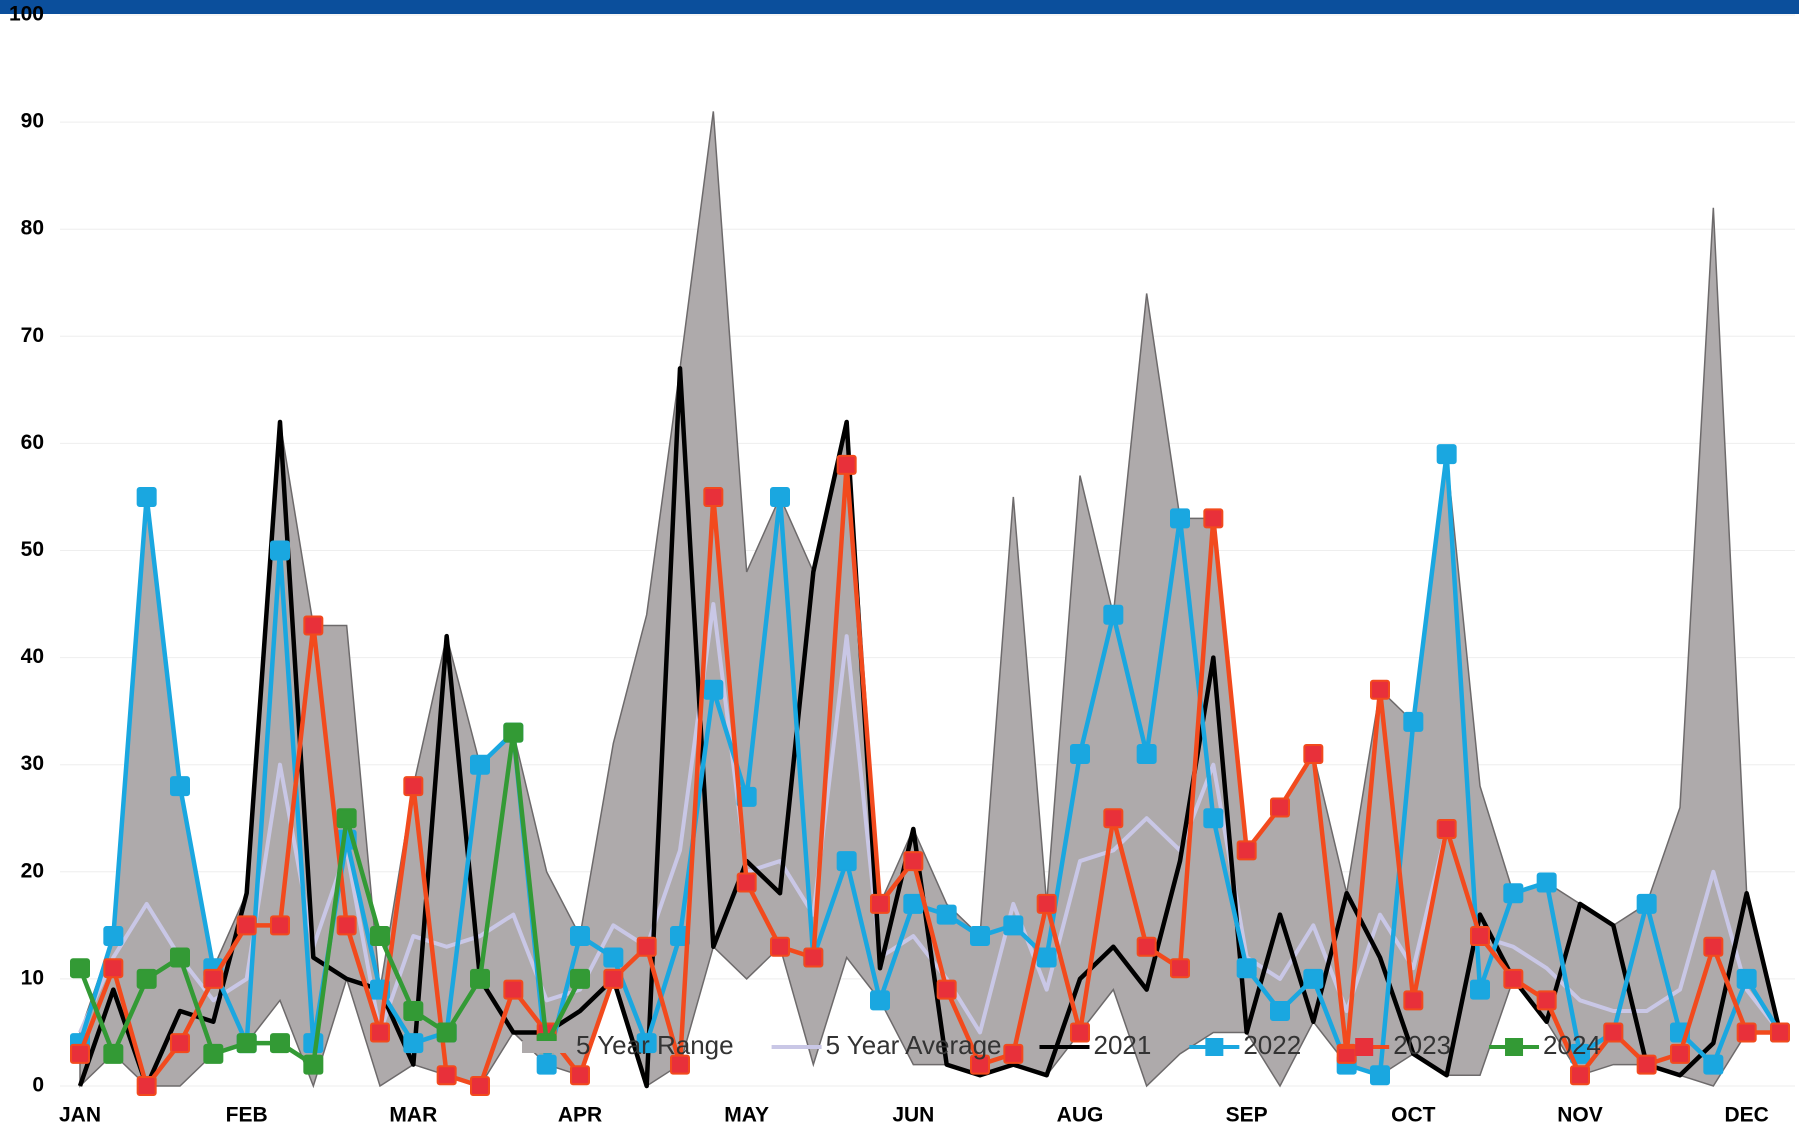  Describe the element at coordinates (38, 1085) in the screenshot. I see `y-tick-label: 0` at that location.